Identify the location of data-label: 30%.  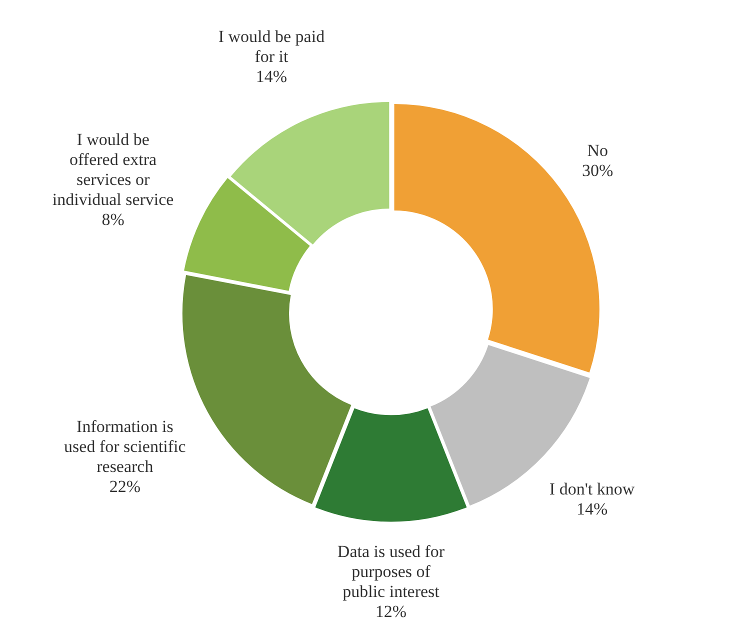
(598, 170).